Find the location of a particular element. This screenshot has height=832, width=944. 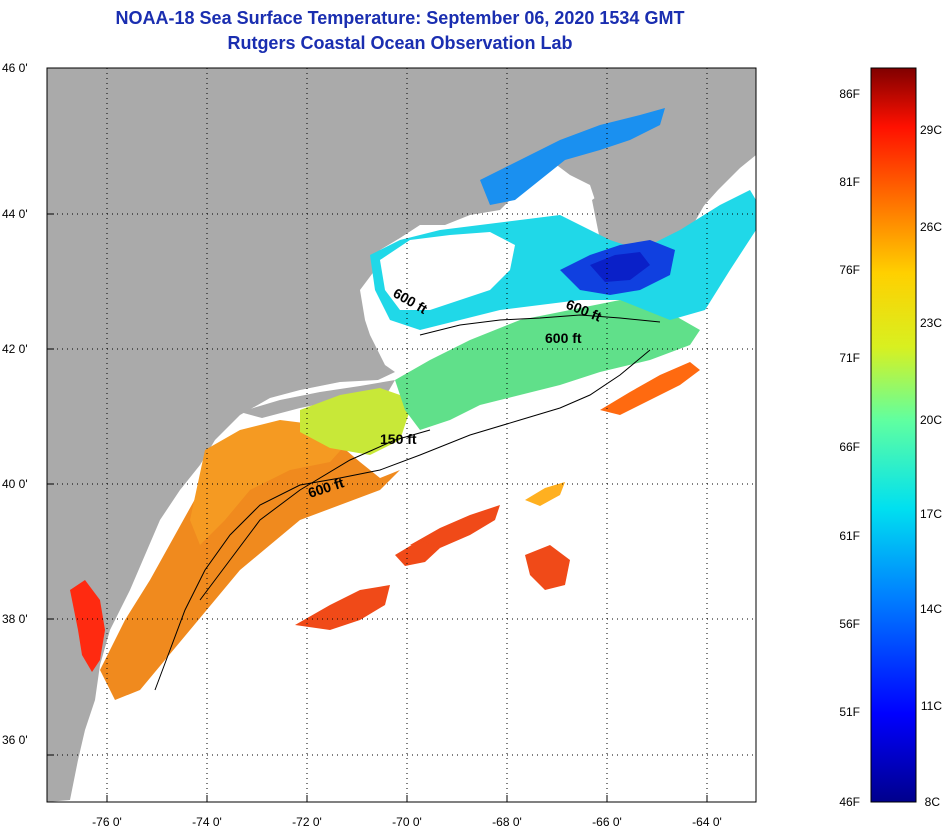

sst-darkblue-core is located at coordinates (620, 267).